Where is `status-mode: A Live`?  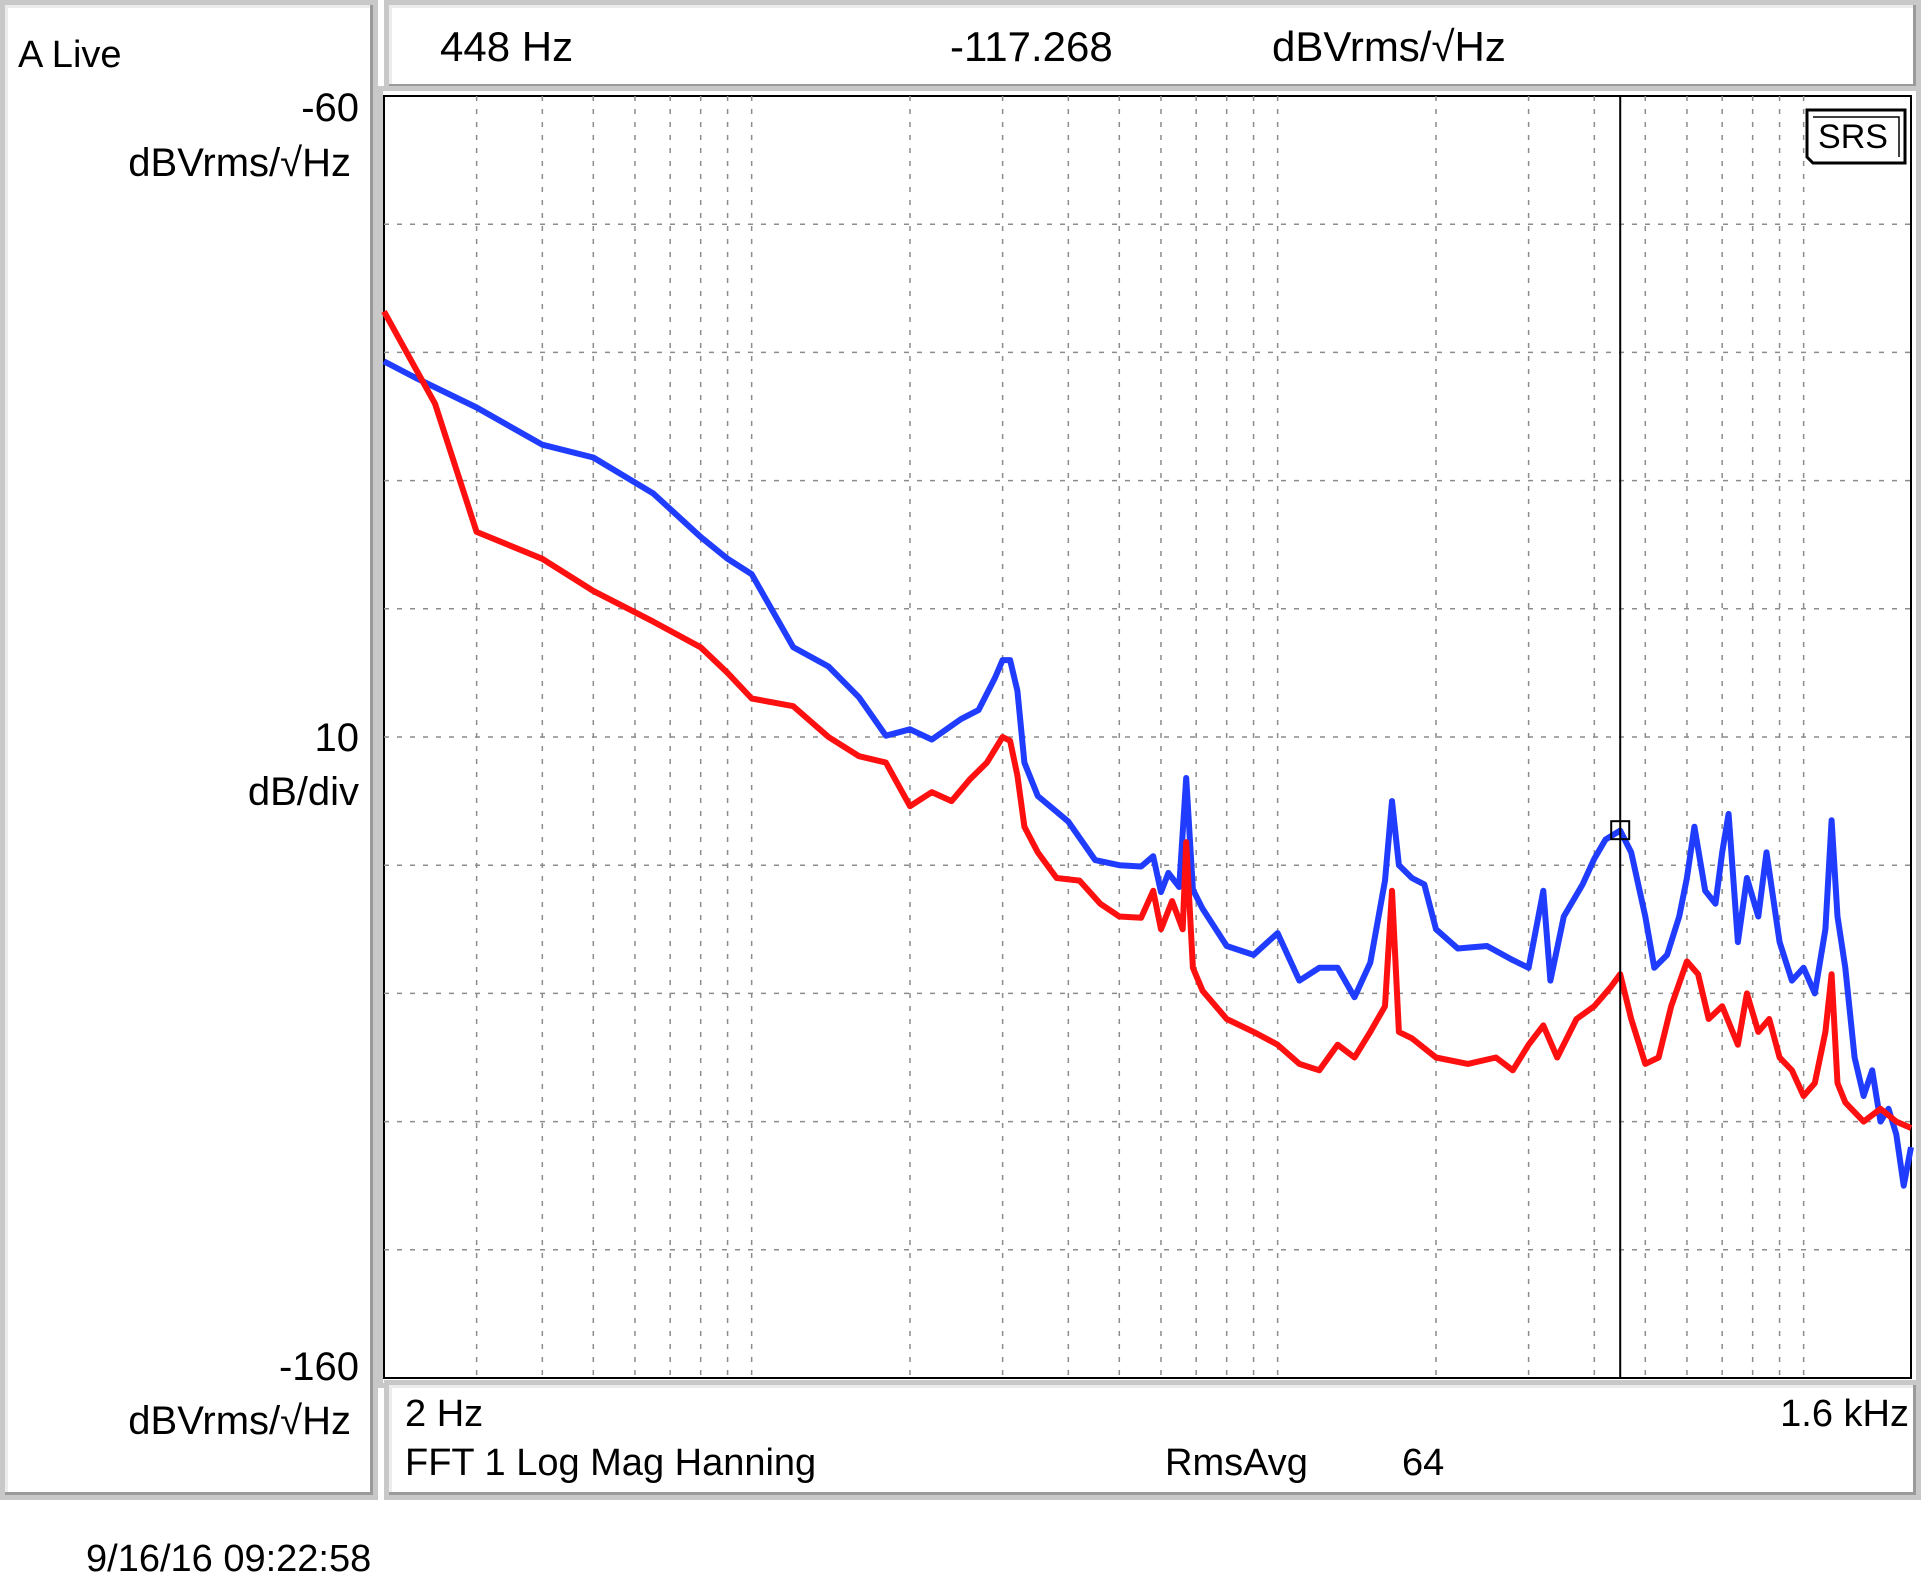
status-mode: A Live is located at coordinates (70, 55).